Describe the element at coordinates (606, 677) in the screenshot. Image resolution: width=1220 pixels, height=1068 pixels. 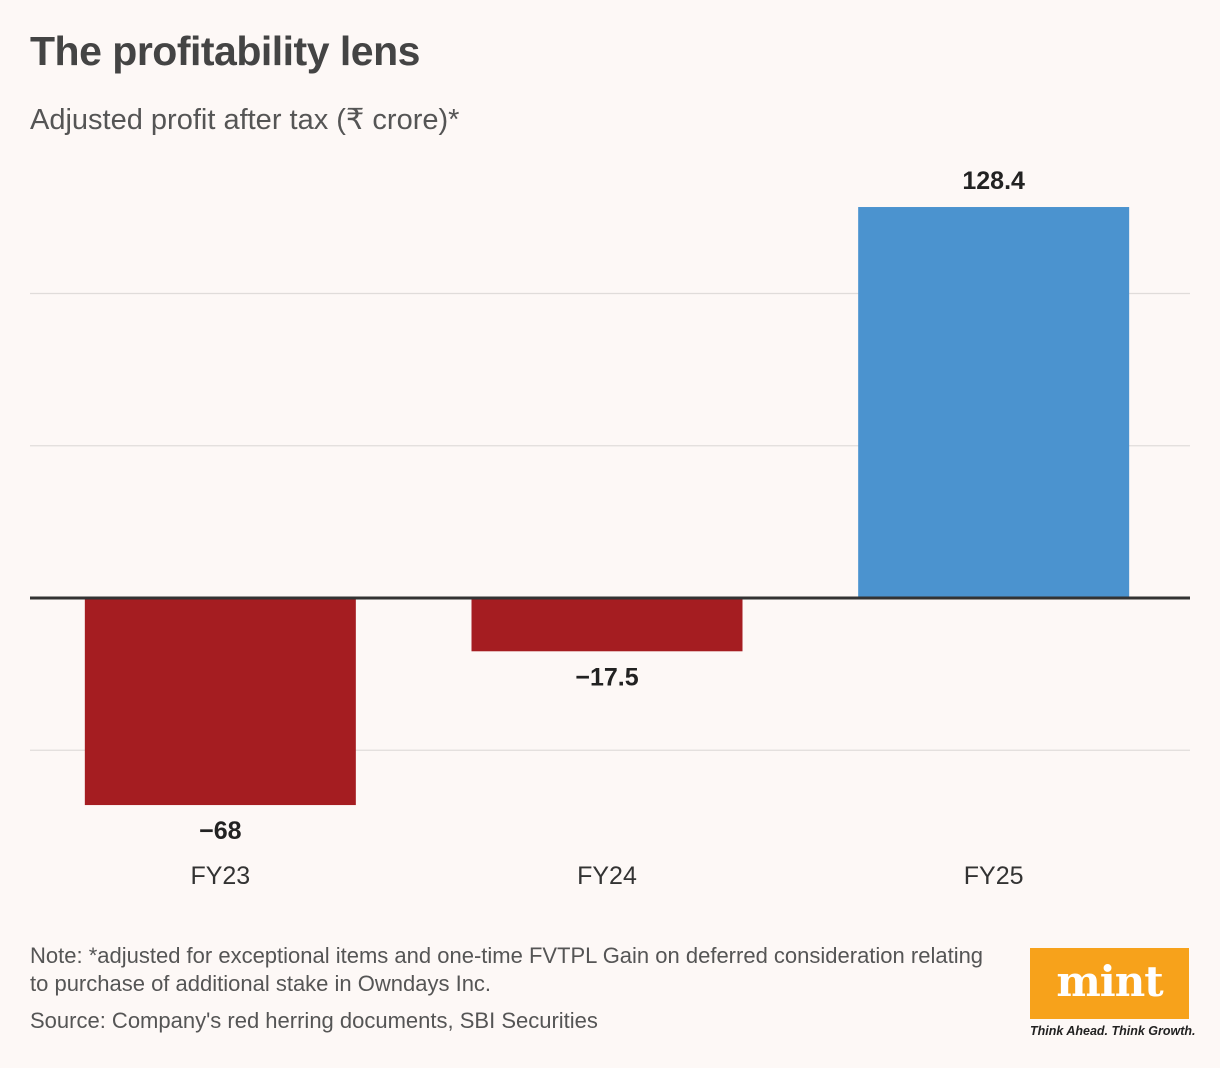
I see `data-label: −17.5` at that location.